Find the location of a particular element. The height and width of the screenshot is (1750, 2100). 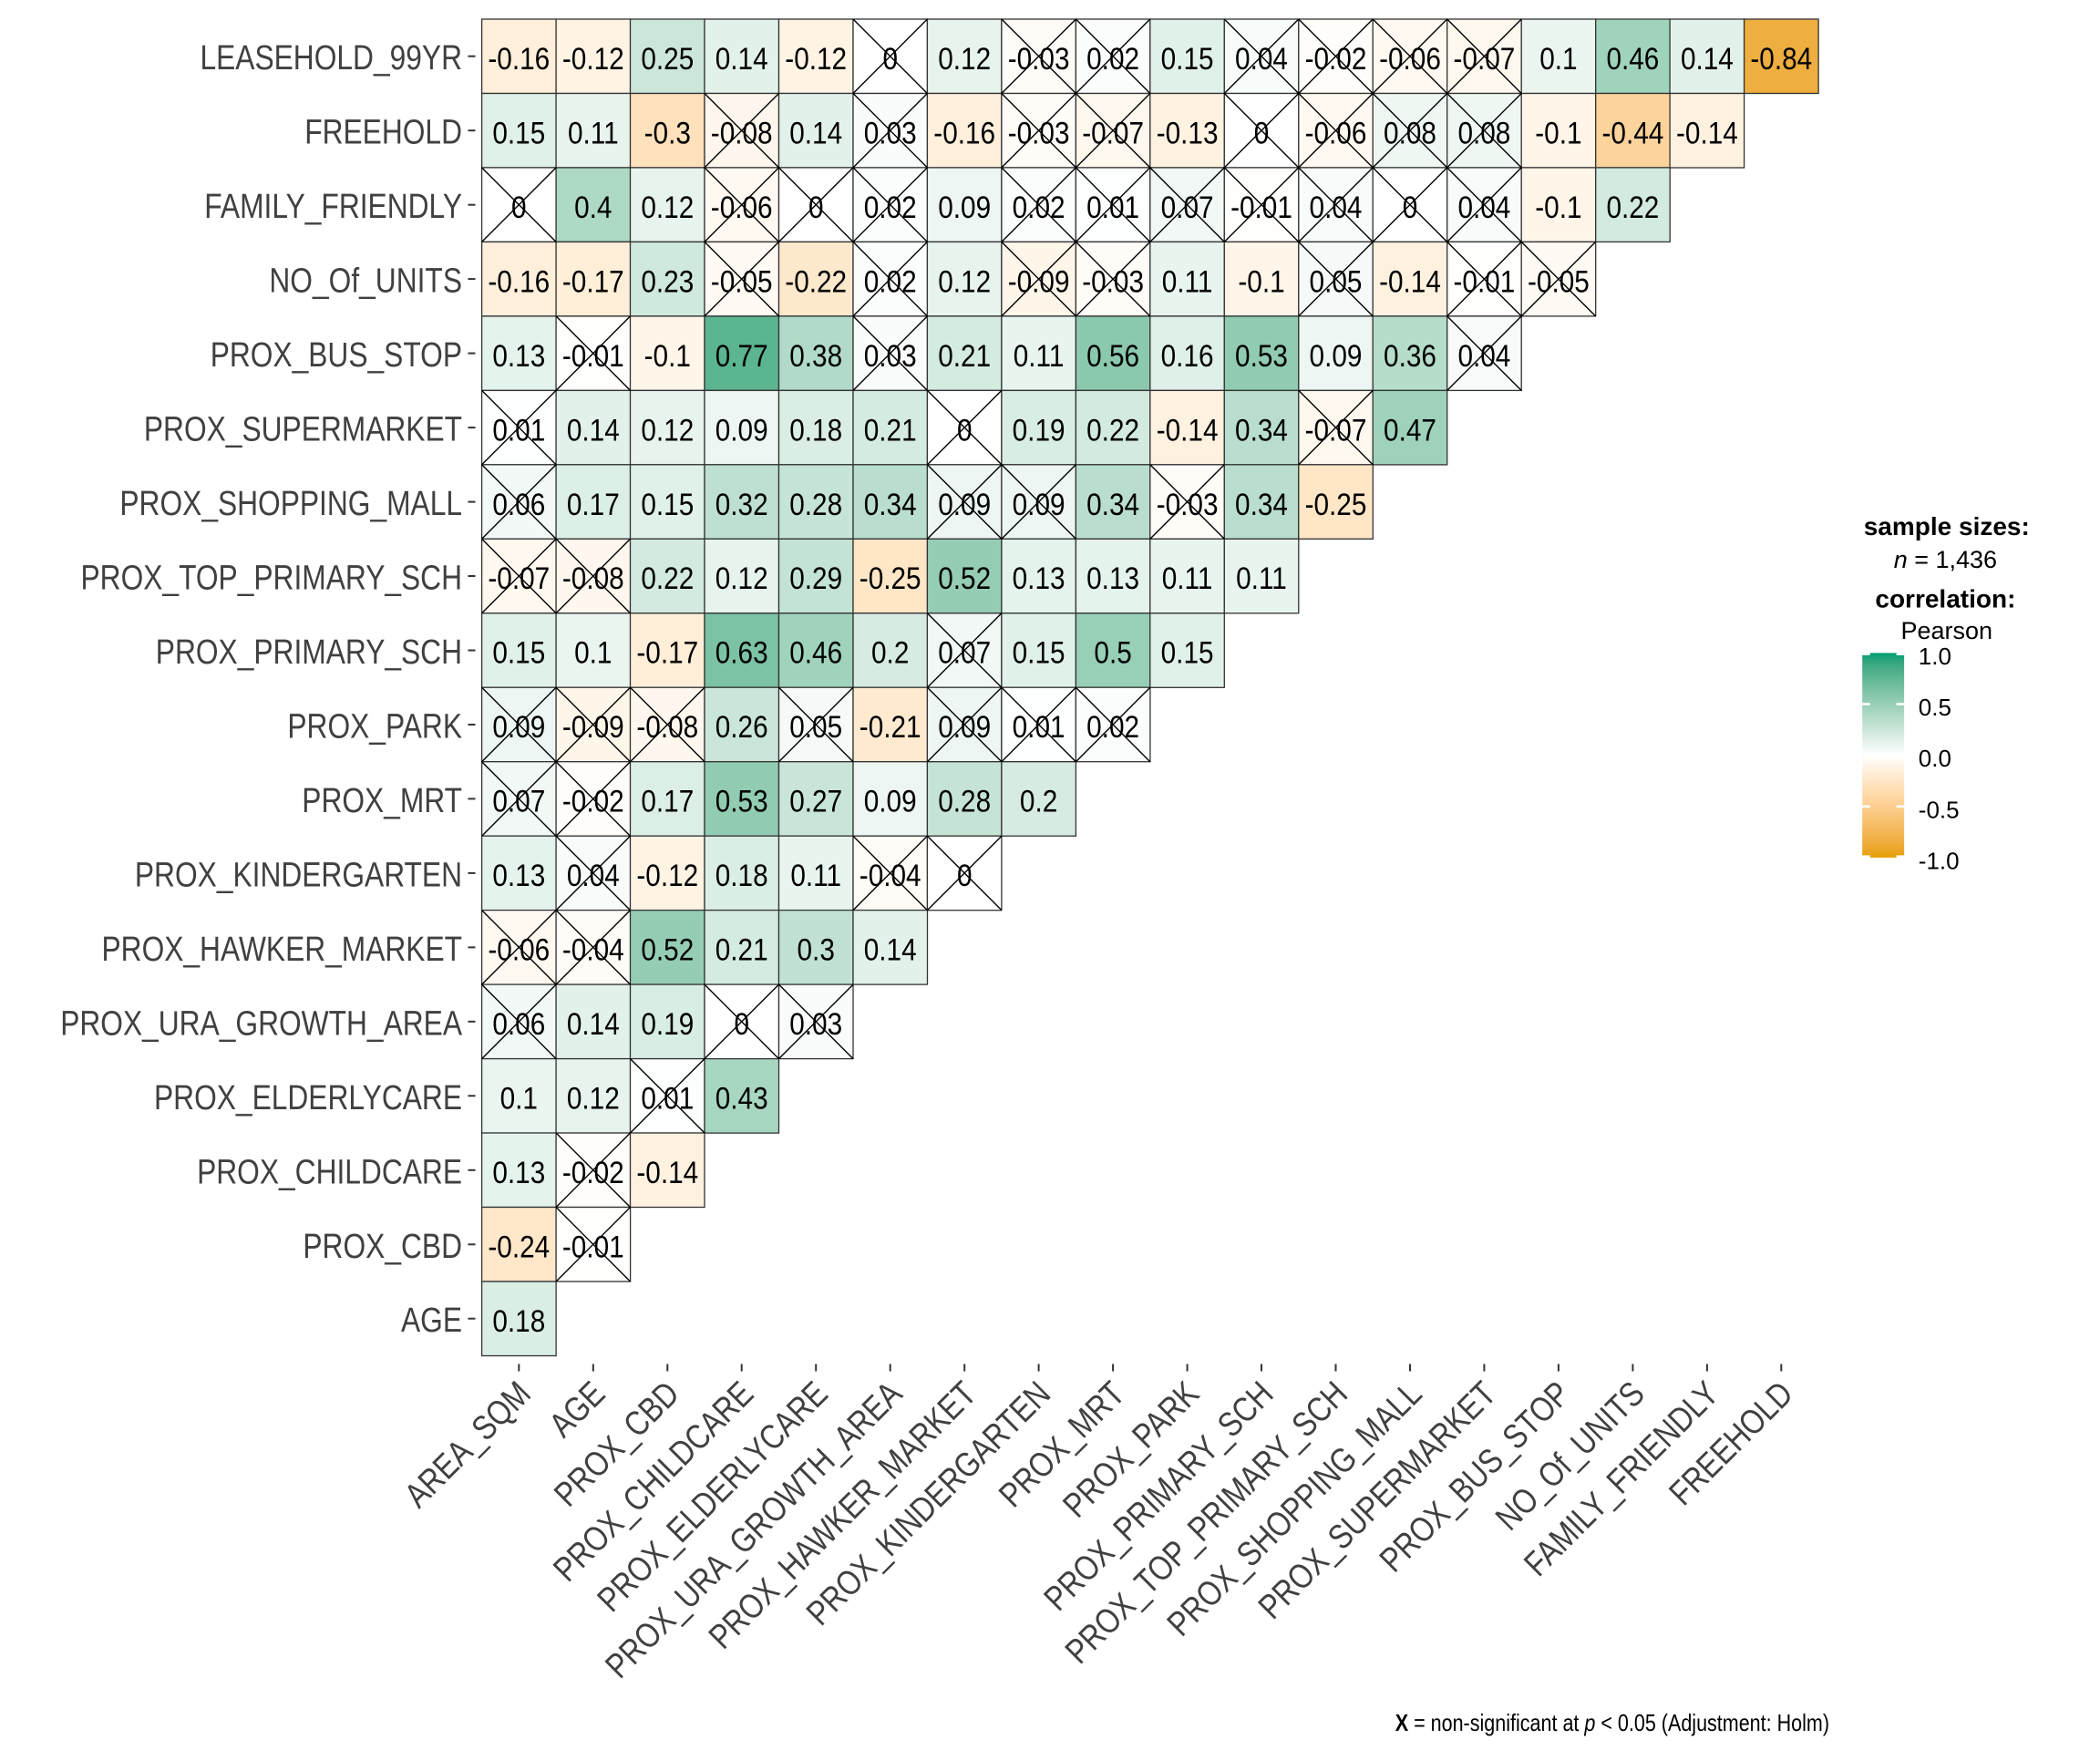

svg-text: -0.12 is located at coordinates (667, 876).